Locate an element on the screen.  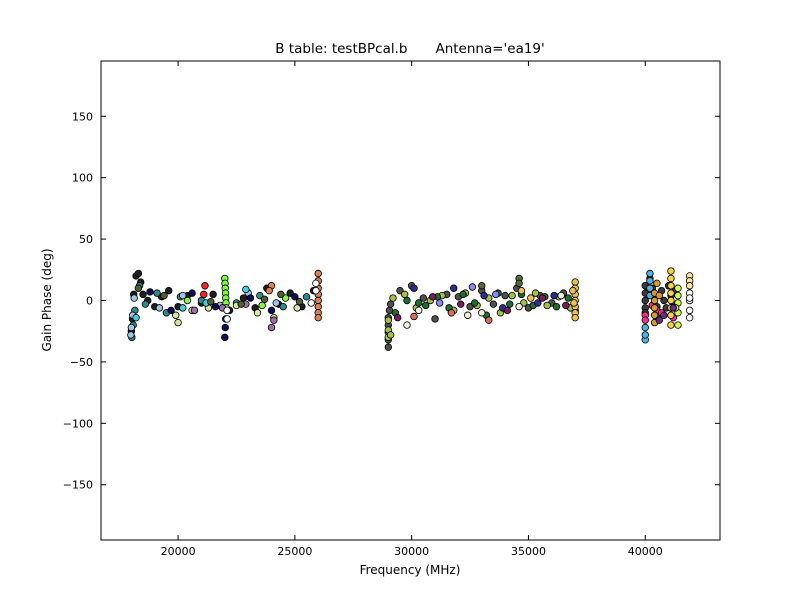
y-axis-label: Gain Phase (deg) is located at coordinates (47, 299).